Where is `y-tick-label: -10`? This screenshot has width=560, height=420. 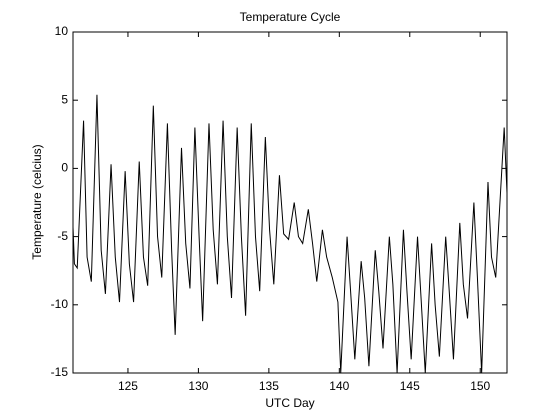 y-tick-label: -10 is located at coordinates (60, 304).